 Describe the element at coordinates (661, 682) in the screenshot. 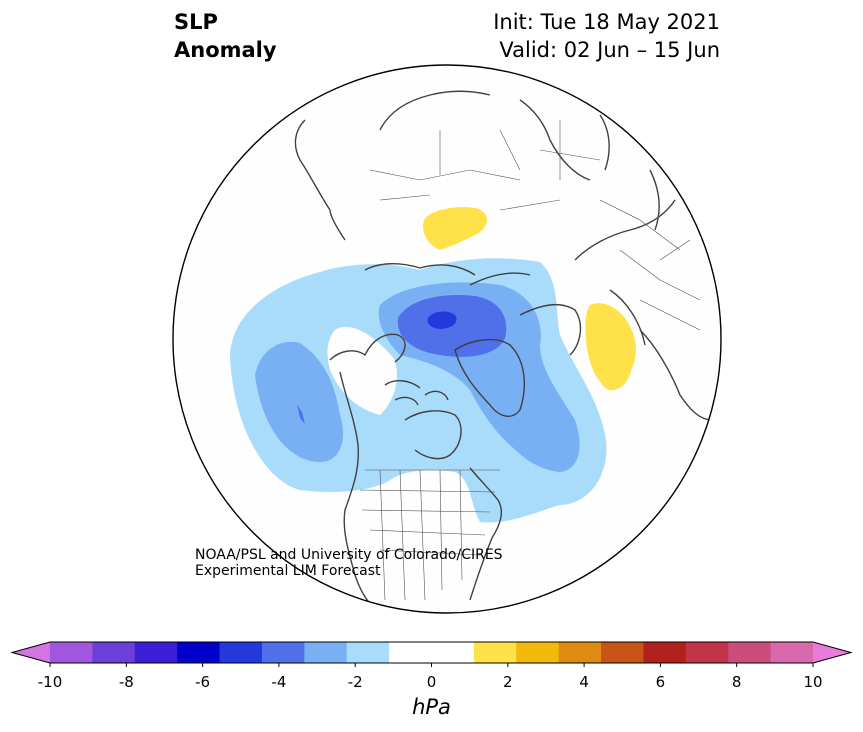

I see `colorbar-tick-label: 6` at that location.